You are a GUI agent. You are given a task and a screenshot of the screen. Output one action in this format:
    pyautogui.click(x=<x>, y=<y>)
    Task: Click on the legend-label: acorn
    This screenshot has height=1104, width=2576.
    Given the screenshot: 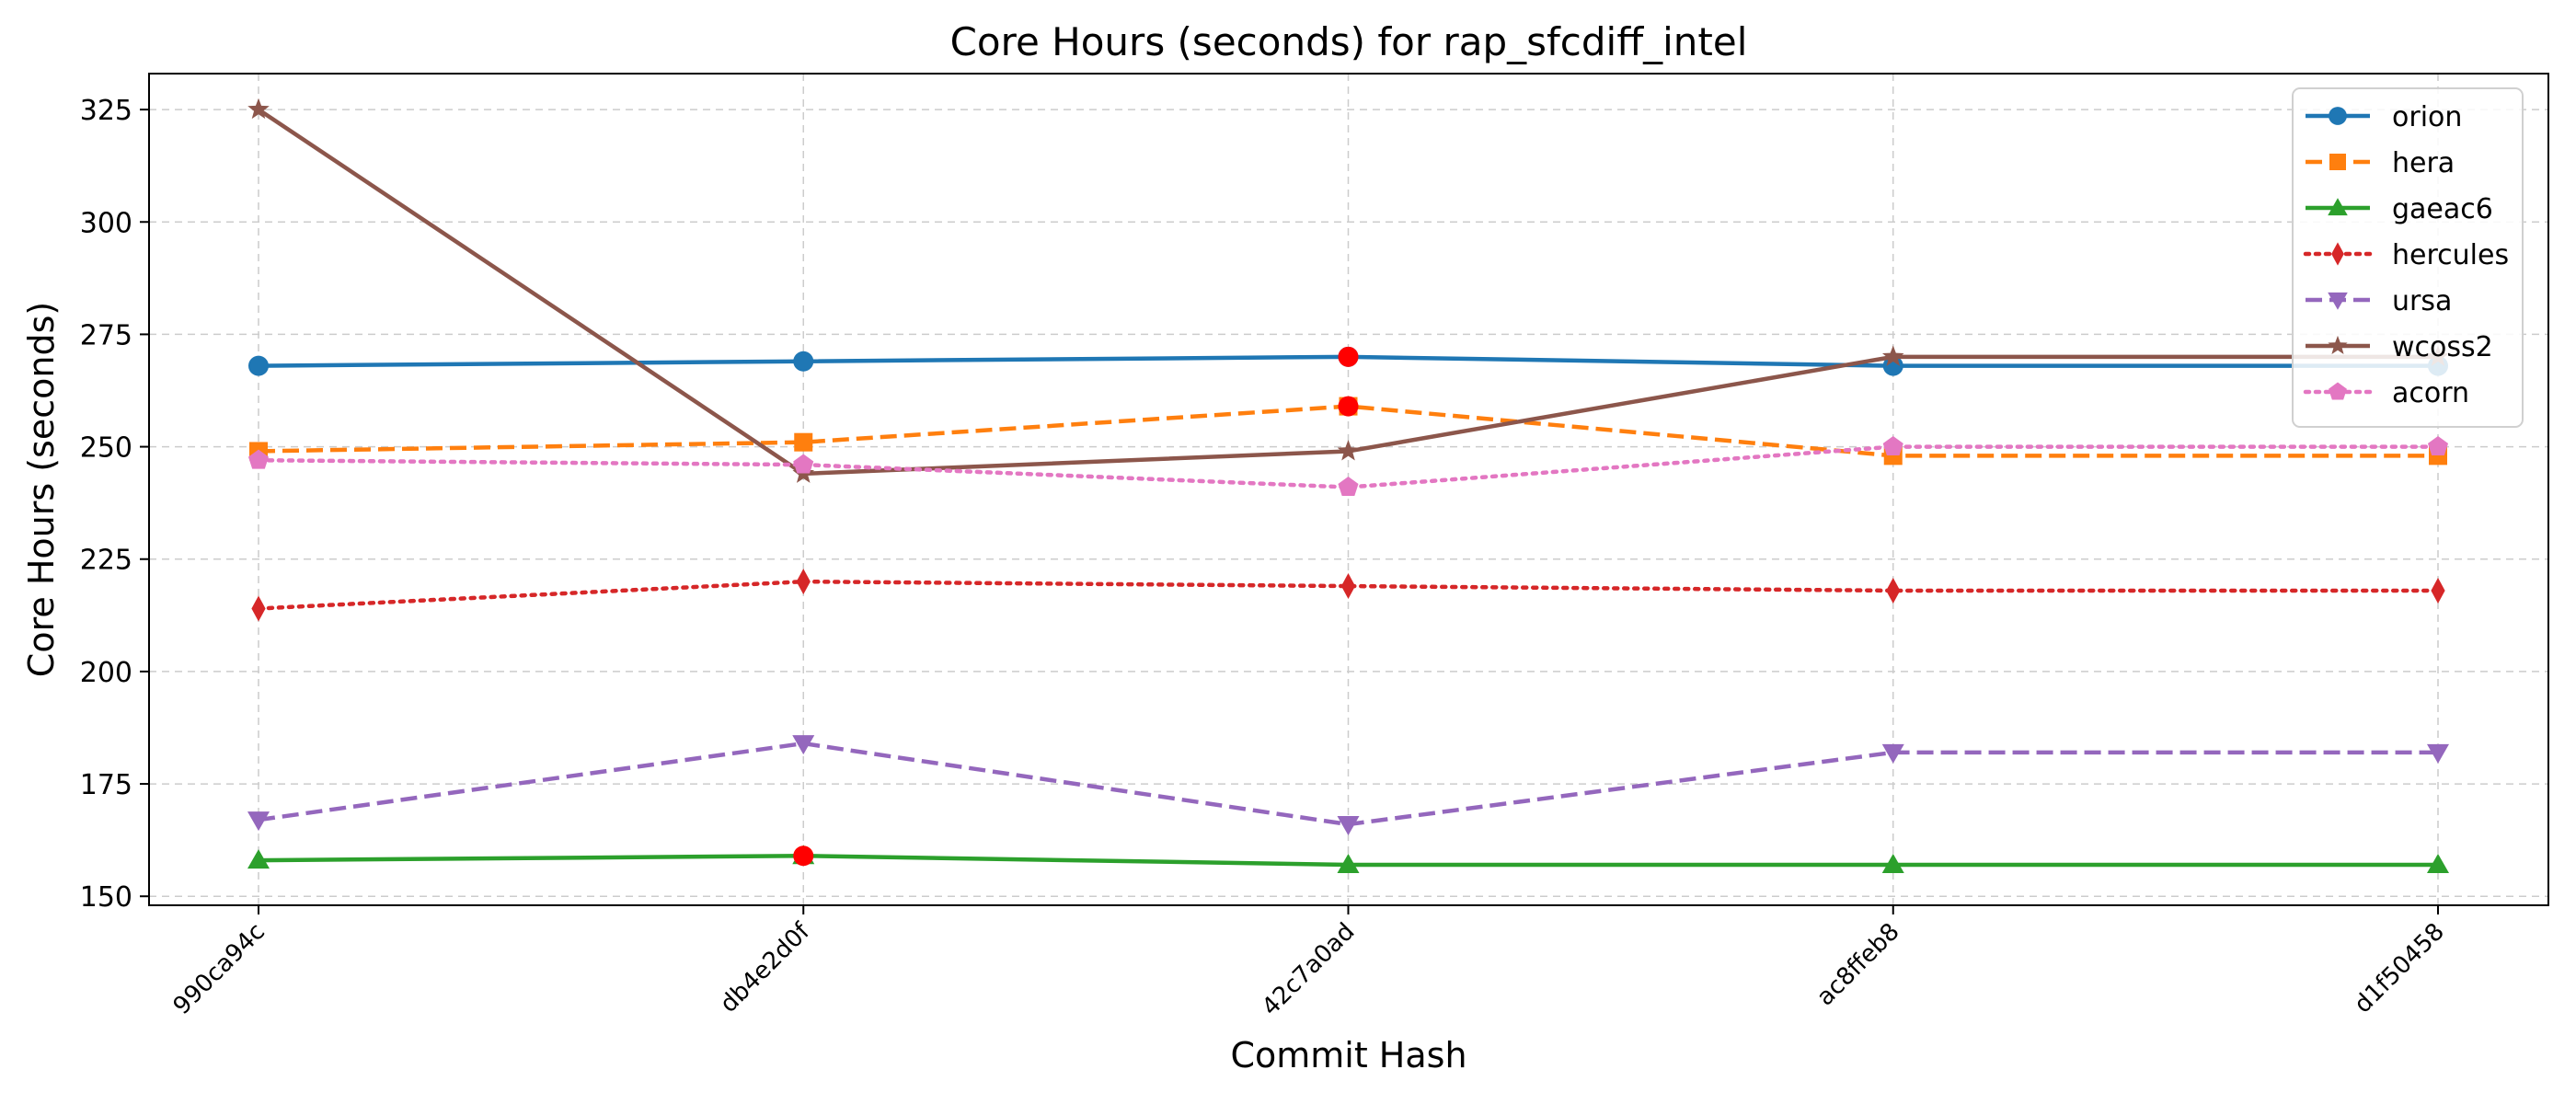 What is the action you would take?
    pyautogui.click(x=2430, y=393)
    